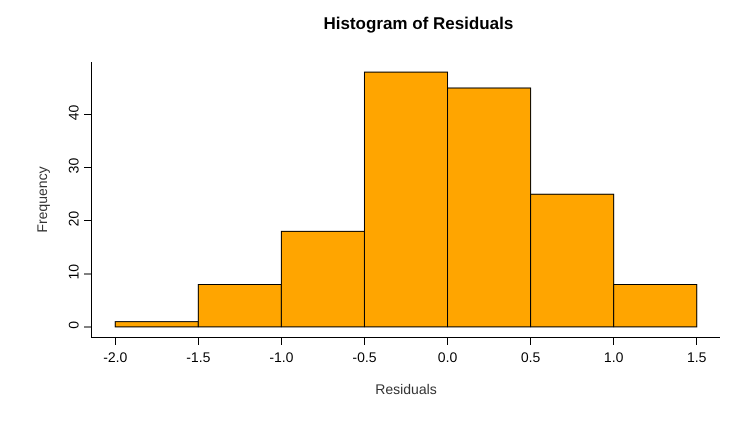  I want to click on x-tick-label: -2.0, so click(115, 356).